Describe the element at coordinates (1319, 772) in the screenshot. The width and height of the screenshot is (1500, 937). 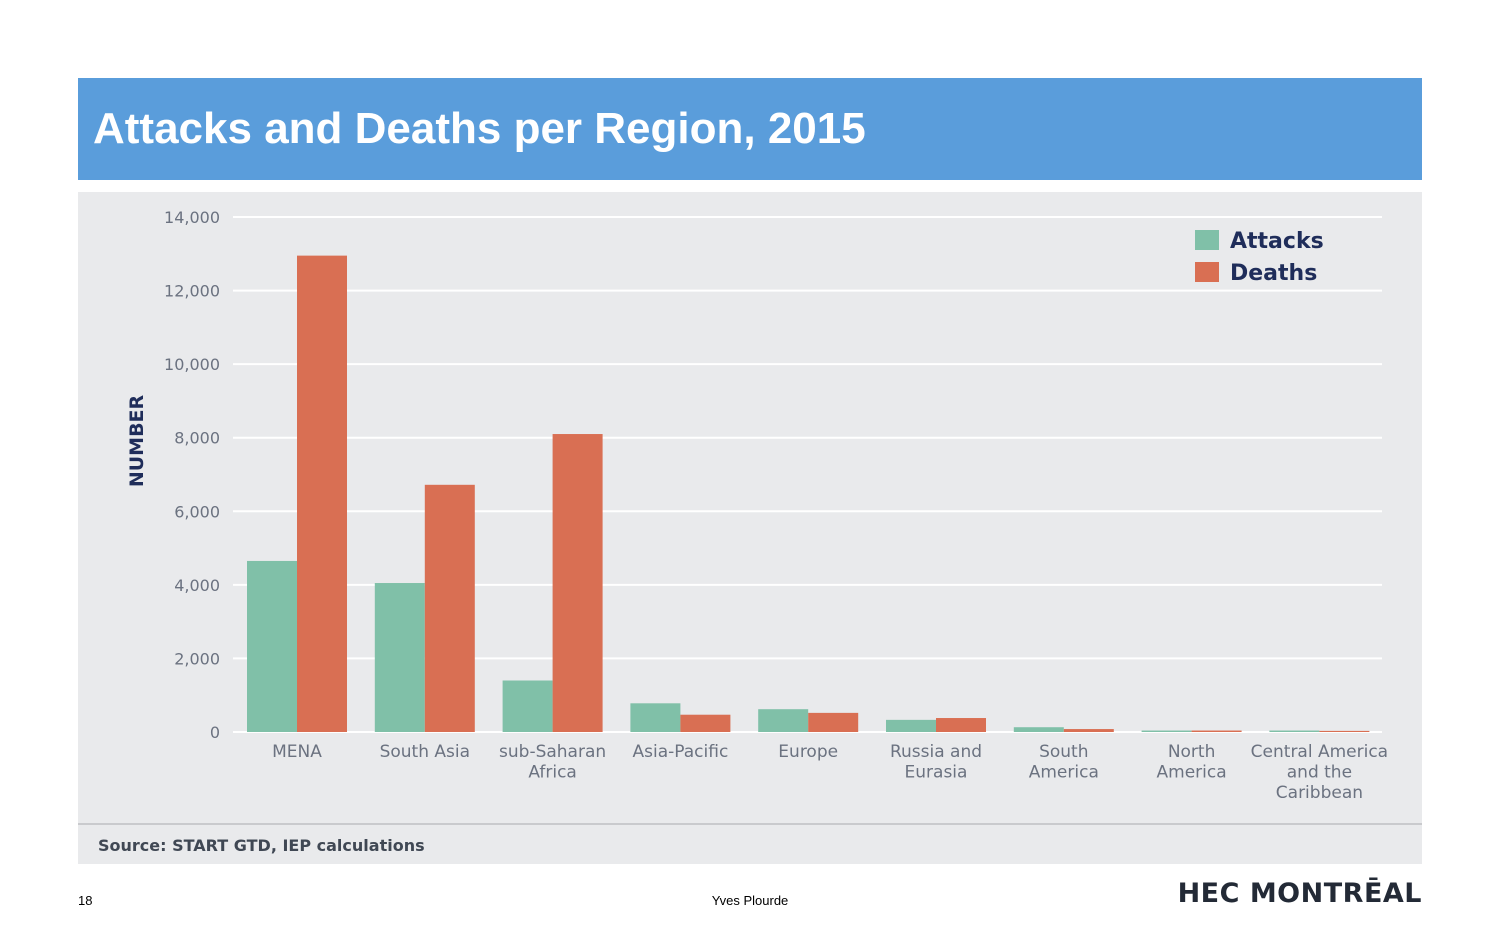
I see `x-tick-label: Central America and the Caribbean` at that location.